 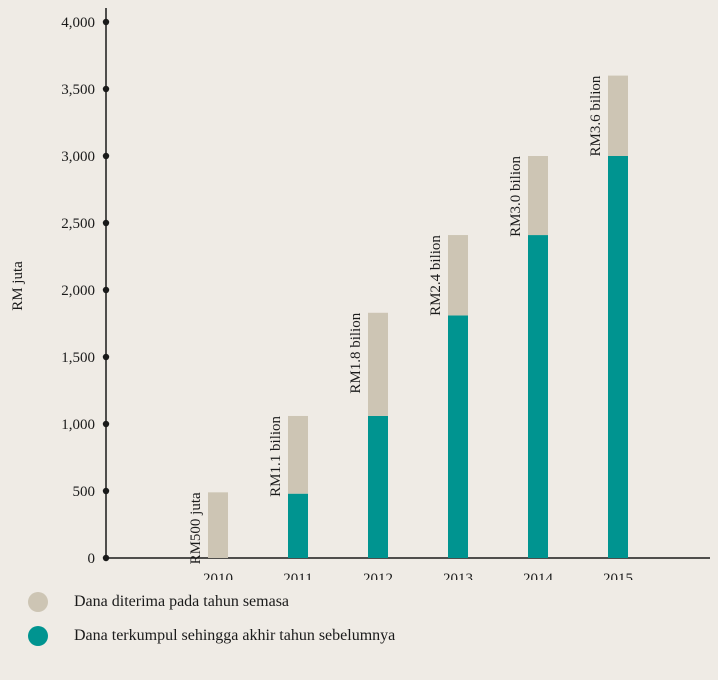 What do you see at coordinates (78, 291) in the screenshot?
I see `y-tick-label: 2,000` at bounding box center [78, 291].